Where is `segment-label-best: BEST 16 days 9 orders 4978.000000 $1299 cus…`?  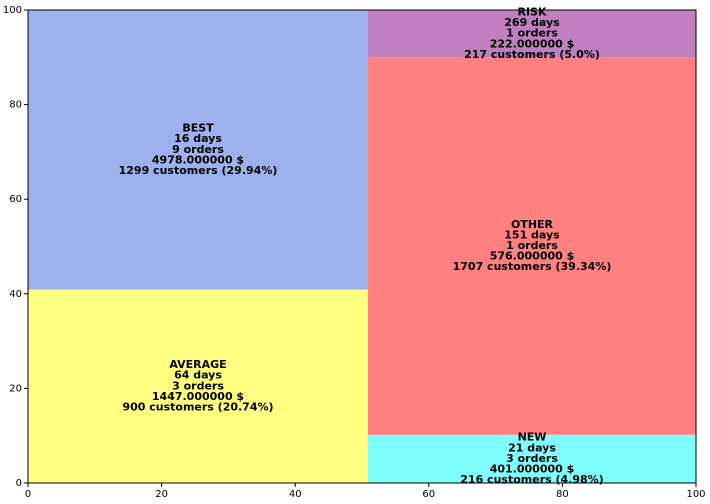
segment-label-best: BEST 16 days 9 orders 4978.000000 $1299 cus… is located at coordinates (198, 149).